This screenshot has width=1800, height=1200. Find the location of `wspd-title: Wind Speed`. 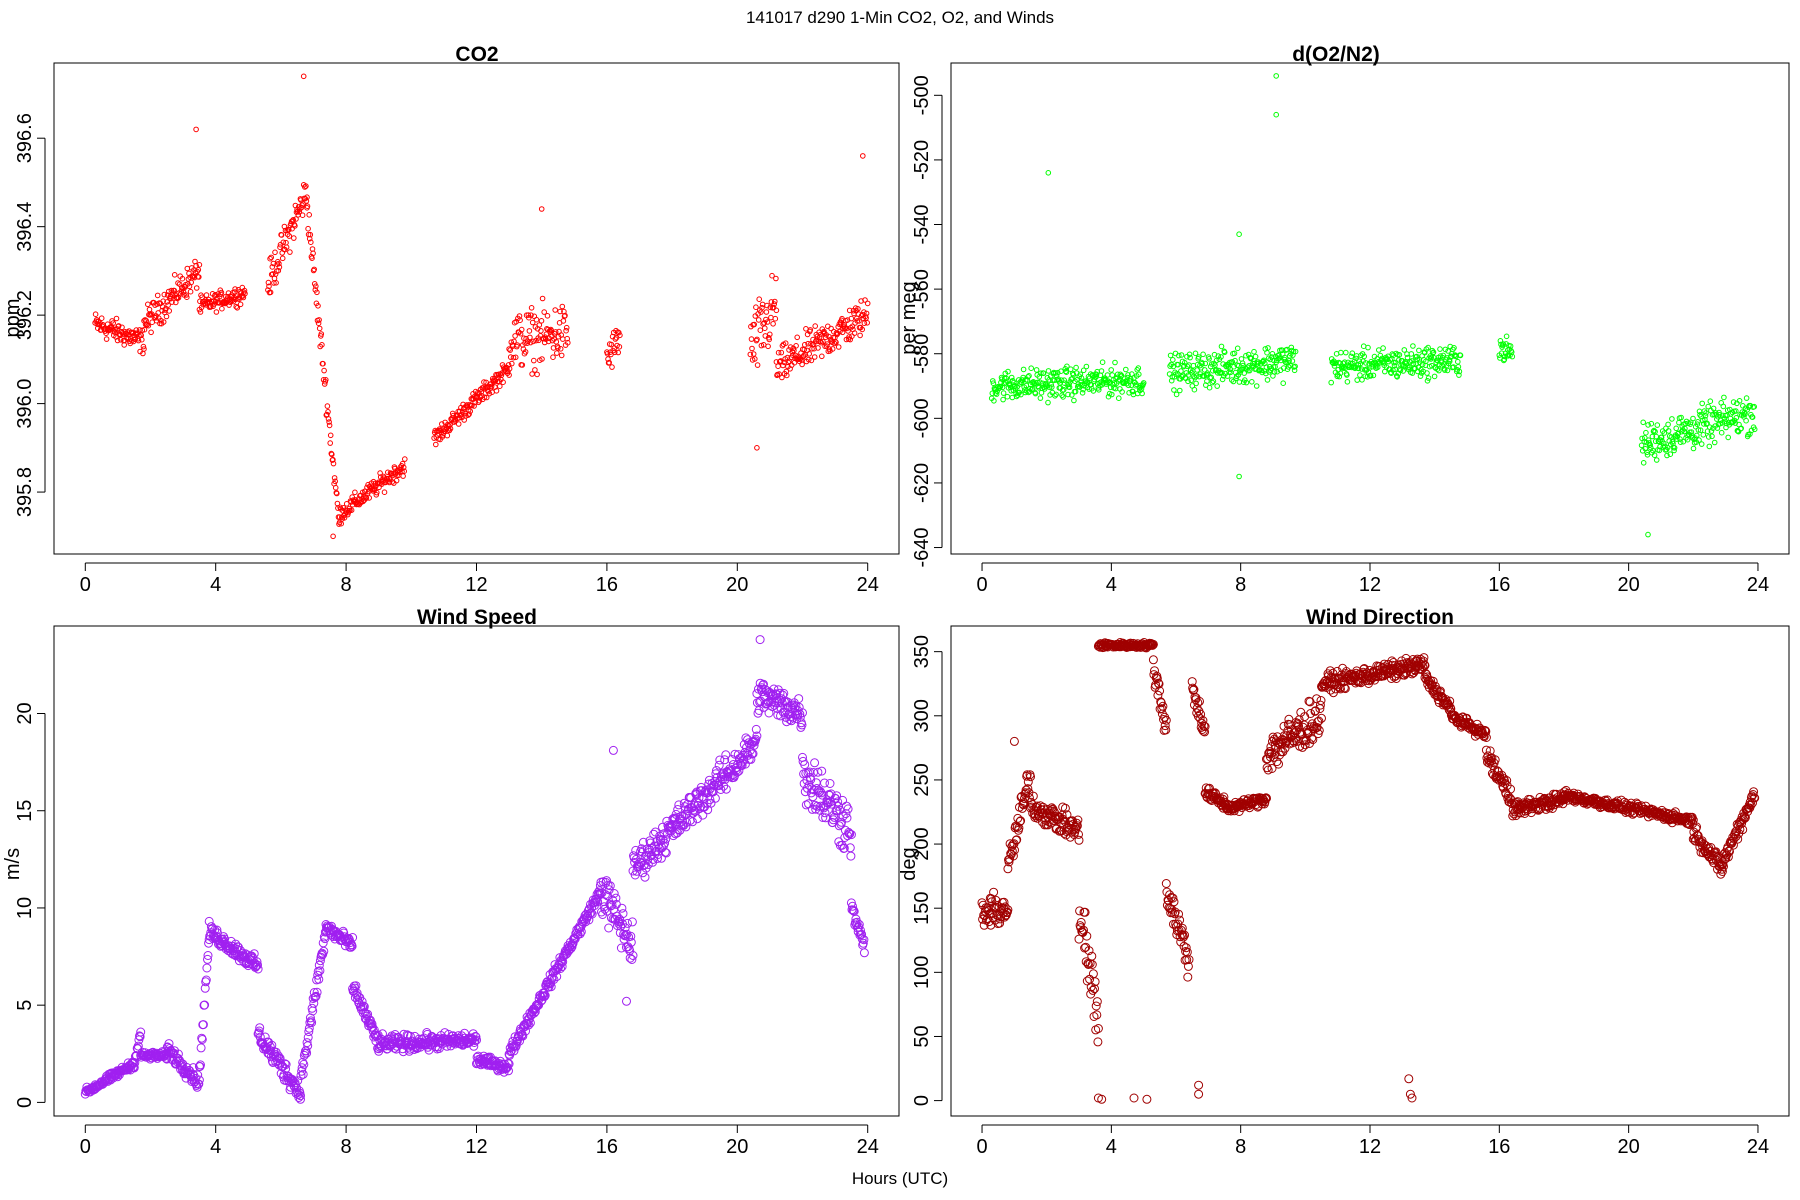

wspd-title: Wind Speed is located at coordinates (477, 617).